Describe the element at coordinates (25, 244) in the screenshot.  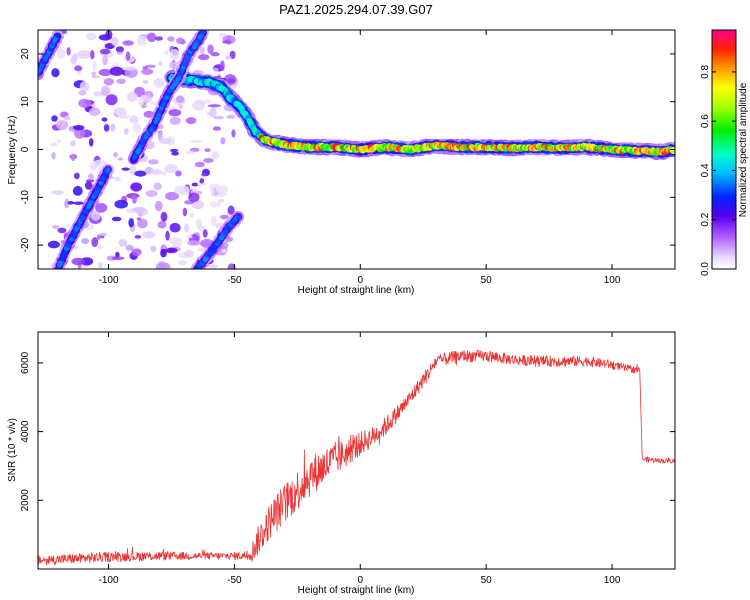
I see `spectrogram-y-tick-label: -20` at that location.